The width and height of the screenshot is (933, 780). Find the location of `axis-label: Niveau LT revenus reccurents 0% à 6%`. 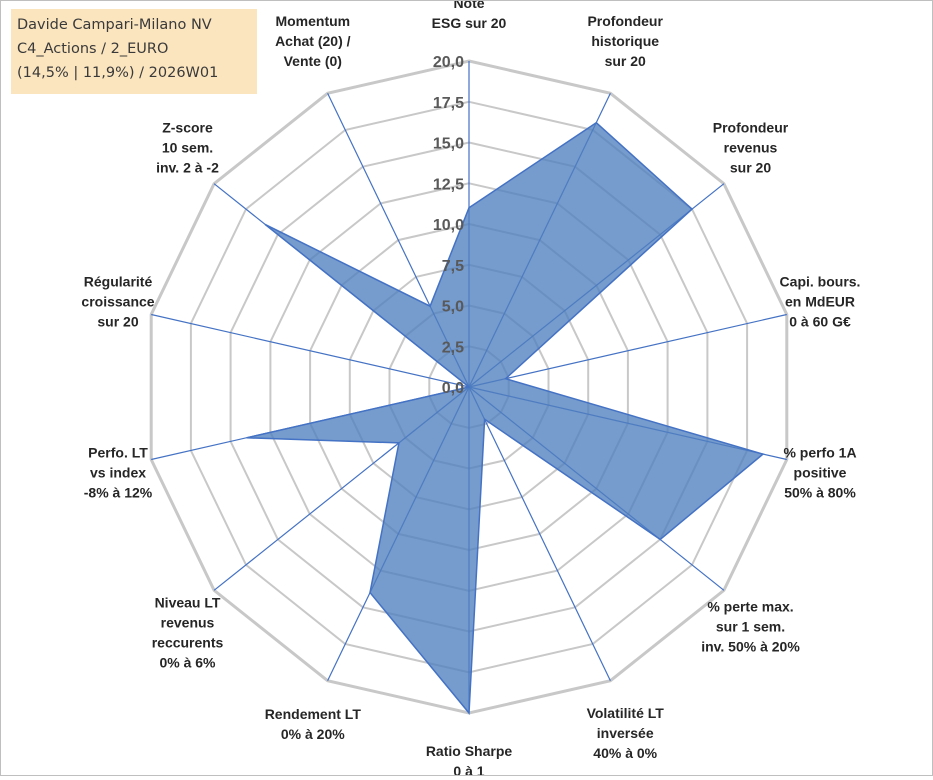

axis-label: Niveau LT revenus reccurents 0% à 6% is located at coordinates (188, 633).